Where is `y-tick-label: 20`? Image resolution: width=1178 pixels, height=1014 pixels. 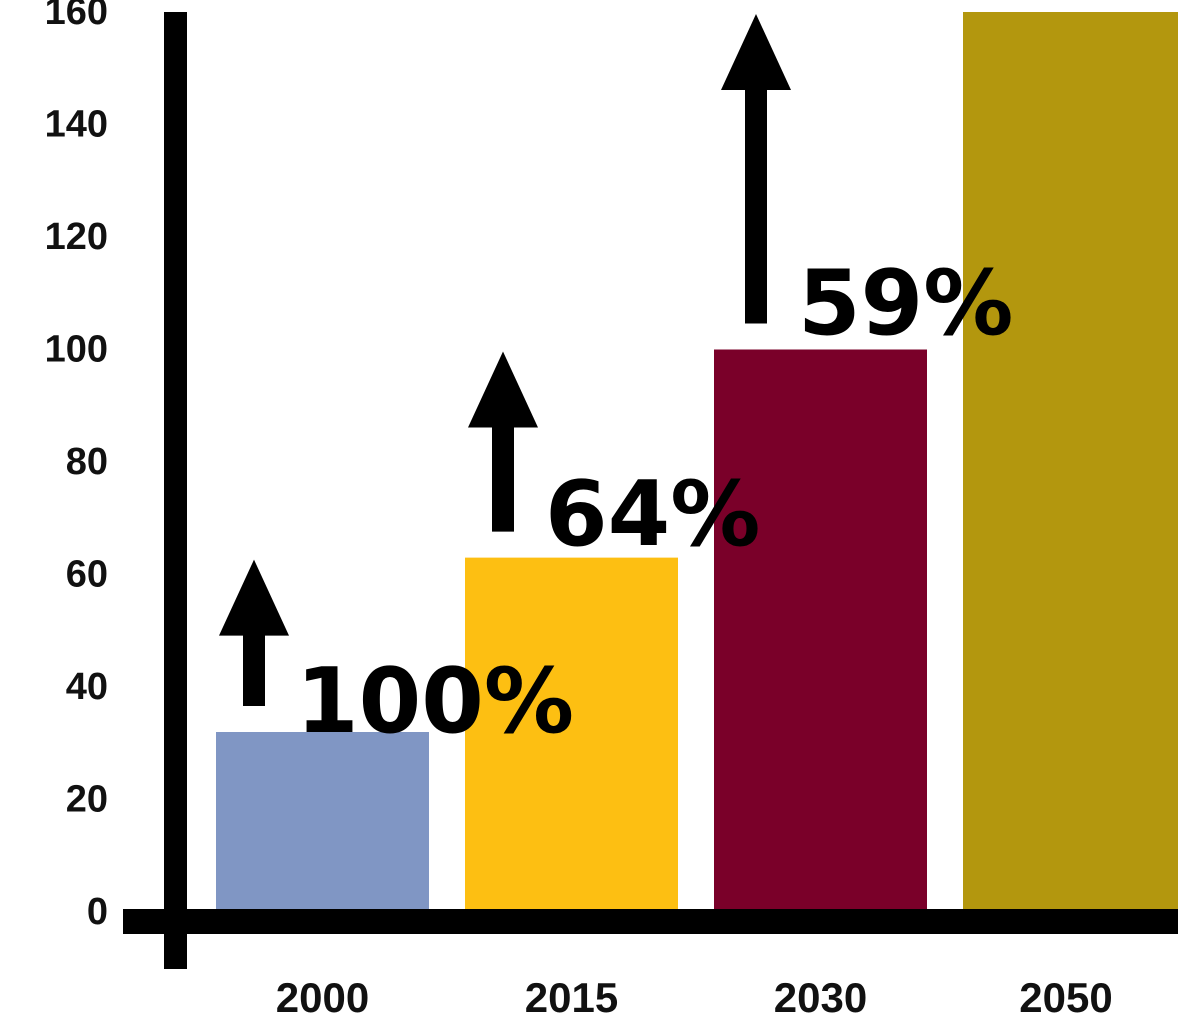 y-tick-label: 20 is located at coordinates (87, 800).